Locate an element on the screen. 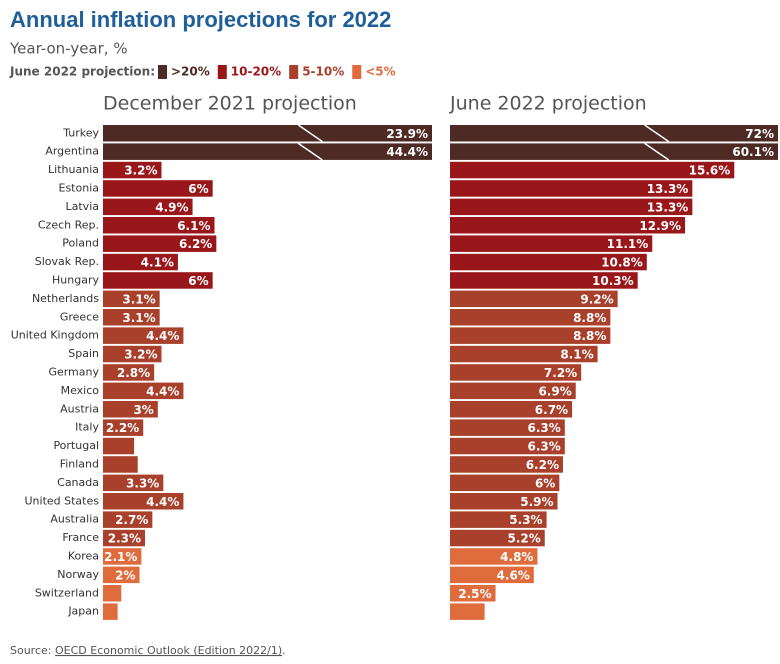 Image resolution: width=780 pixels, height=664 pixels. chart-title: Annual inflation projections for 2022 is located at coordinates (200, 19).